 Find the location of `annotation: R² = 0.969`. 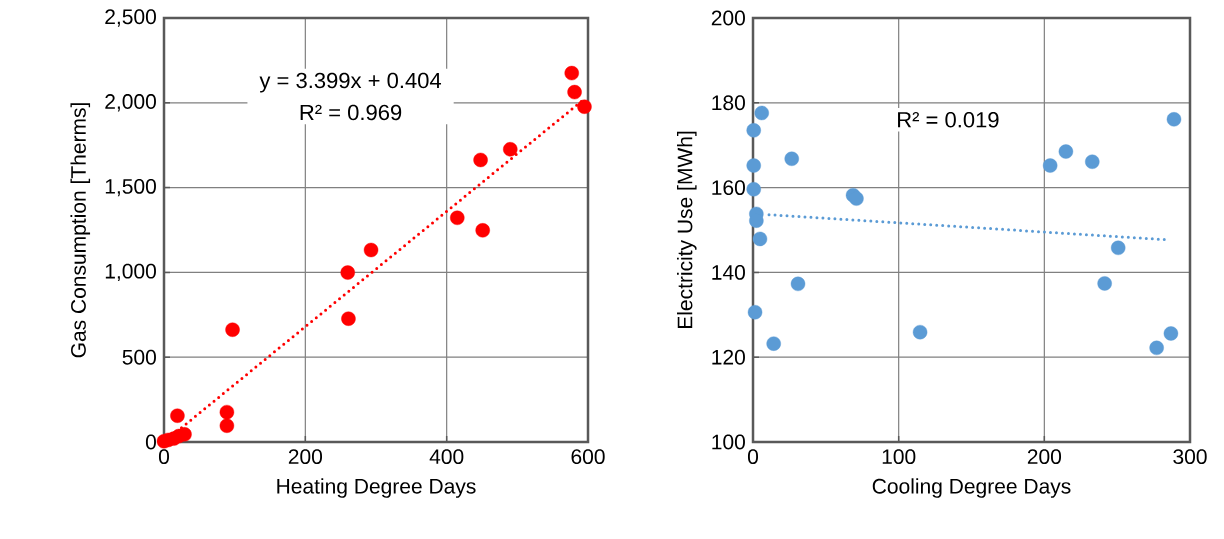

annotation: R² = 0.969 is located at coordinates (351, 112).